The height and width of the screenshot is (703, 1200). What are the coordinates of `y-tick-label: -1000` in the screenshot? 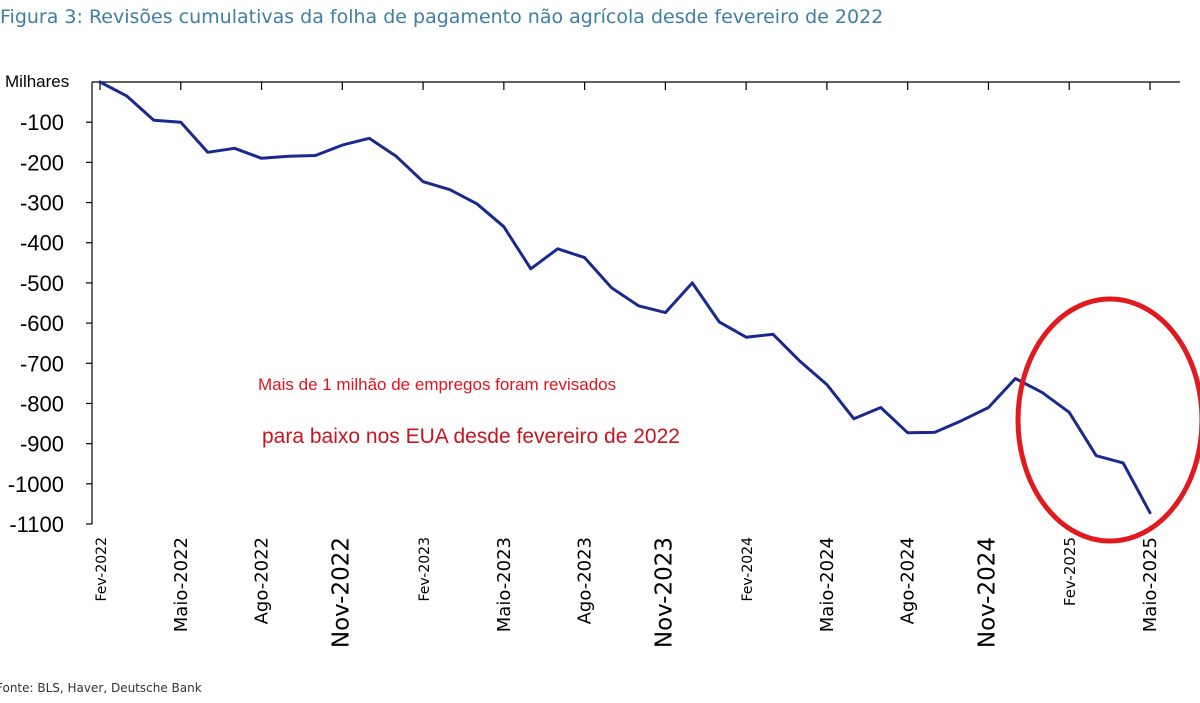 It's located at (36, 484).